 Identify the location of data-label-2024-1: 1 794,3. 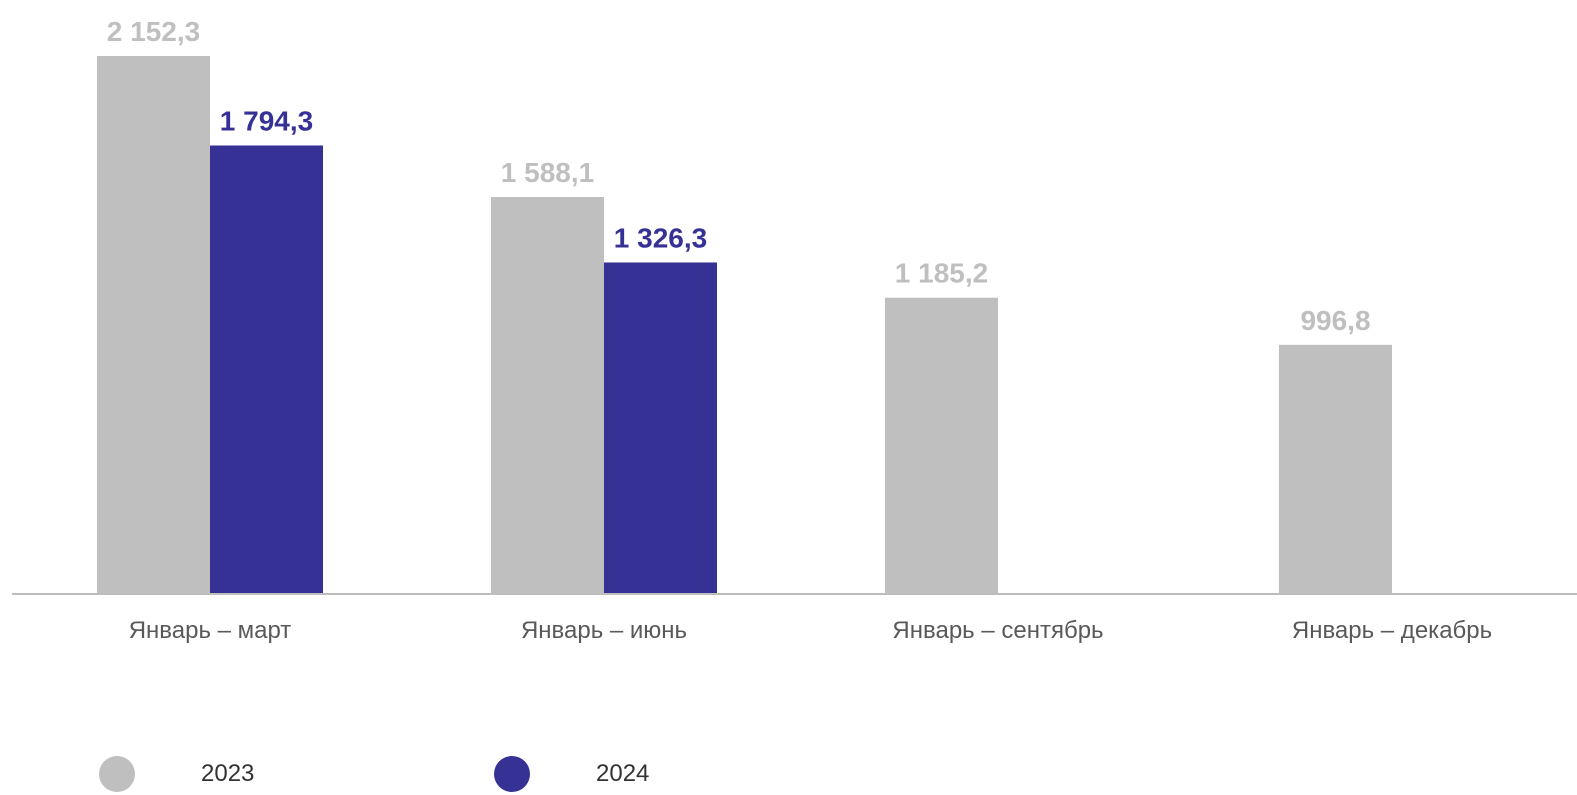
(266, 120).